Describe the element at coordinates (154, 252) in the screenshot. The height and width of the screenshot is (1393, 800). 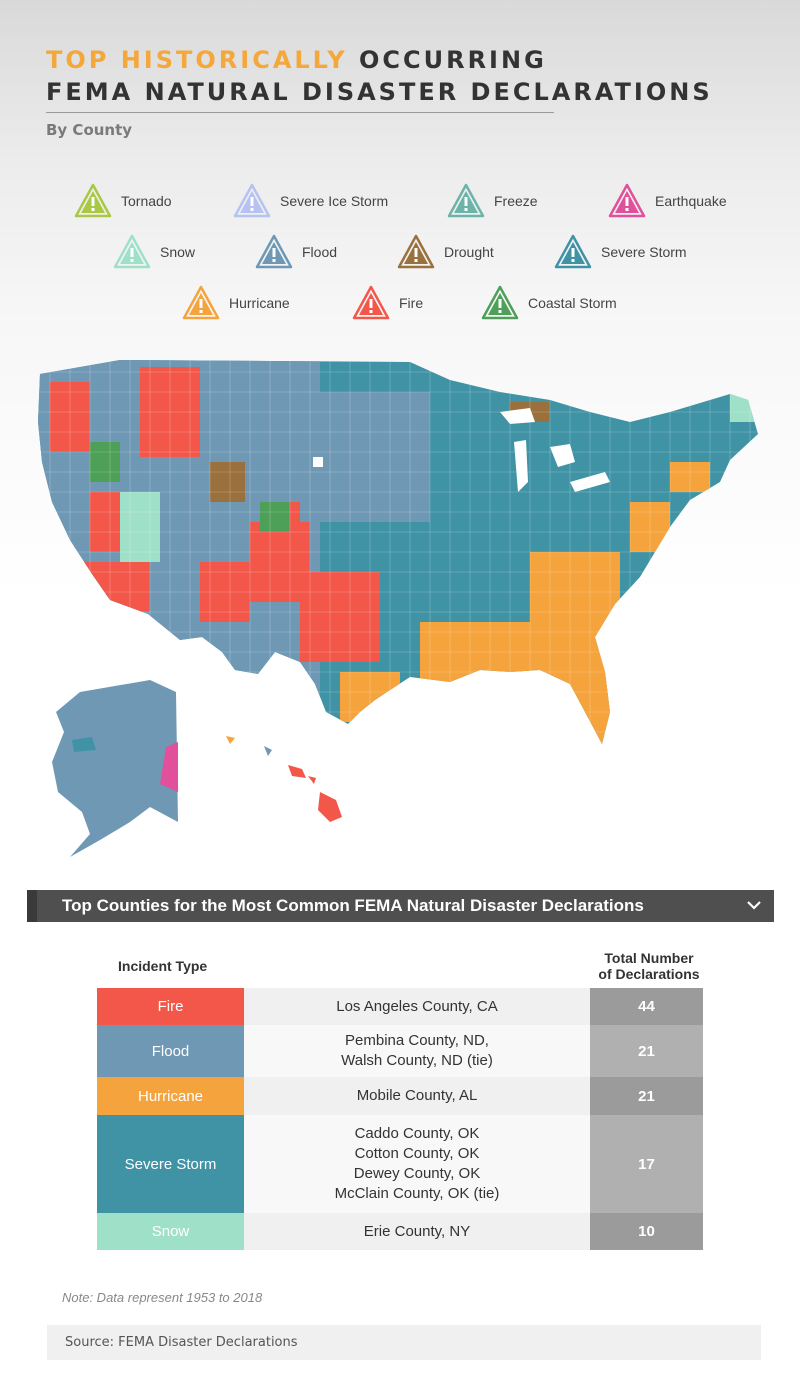
I see `legend-item-snow: Snow` at that location.